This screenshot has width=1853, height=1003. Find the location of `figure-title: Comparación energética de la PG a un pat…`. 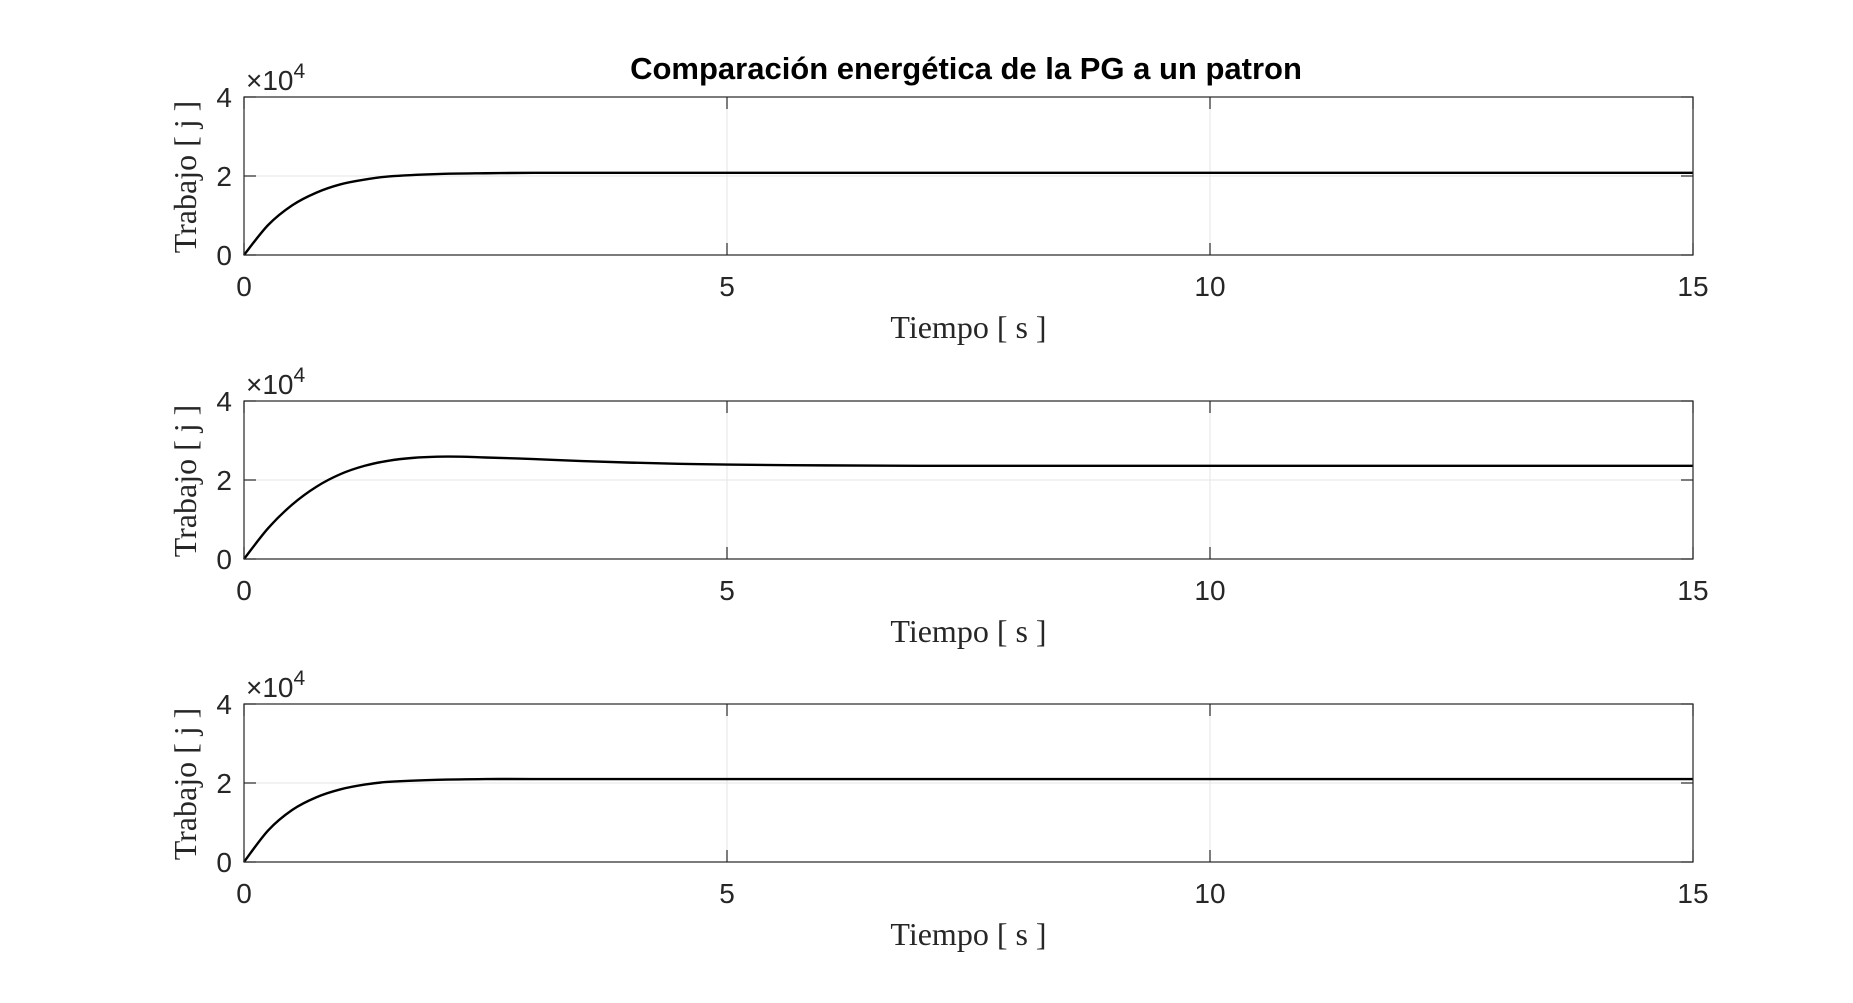

figure-title: Comparación energética de la PG a un pat… is located at coordinates (966, 68).